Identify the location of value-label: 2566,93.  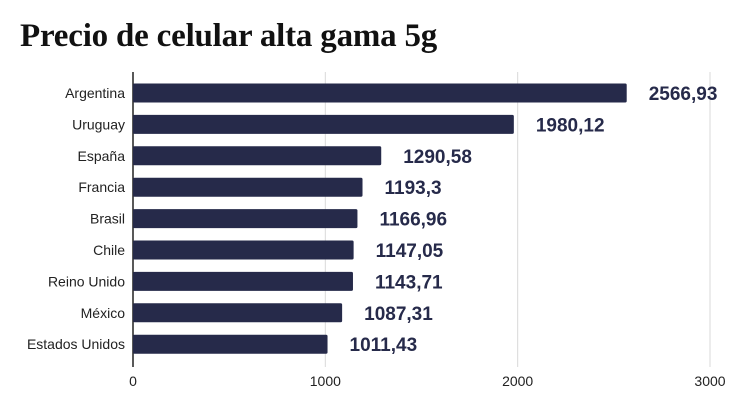
(683, 94).